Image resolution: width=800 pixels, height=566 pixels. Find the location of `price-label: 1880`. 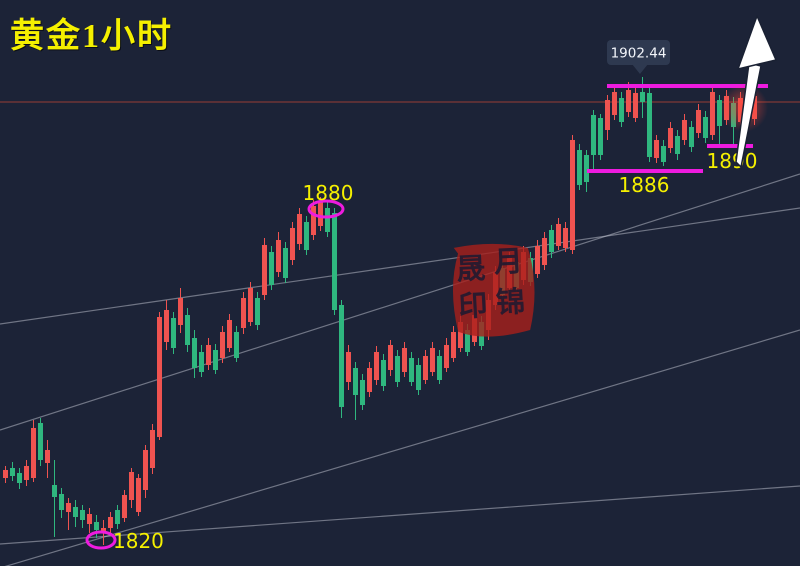

price-label: 1880 is located at coordinates (328, 193).